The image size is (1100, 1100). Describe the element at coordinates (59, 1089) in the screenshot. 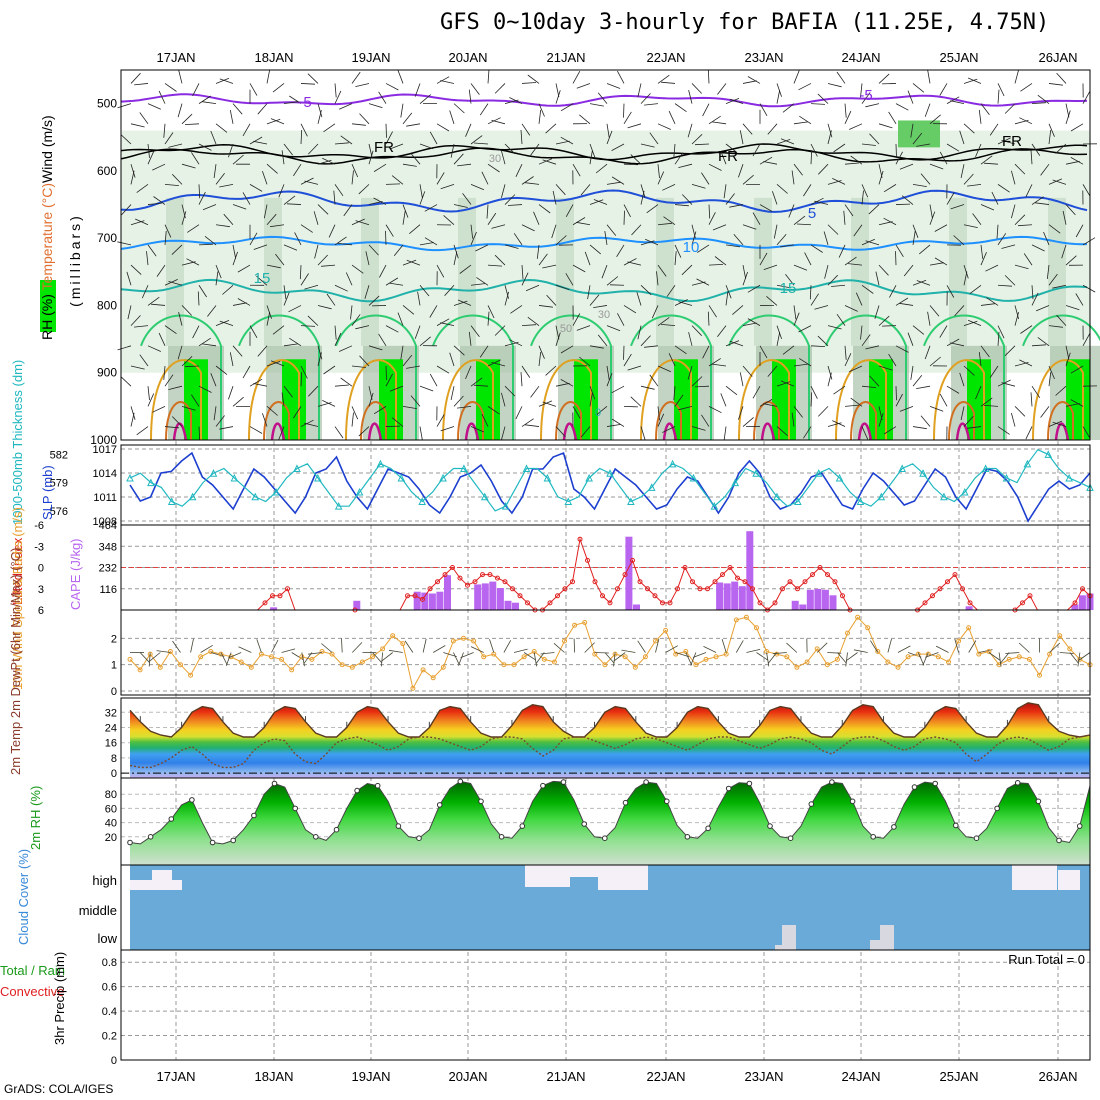

I see `credit-label: GrADS: COLA/IGES` at that location.